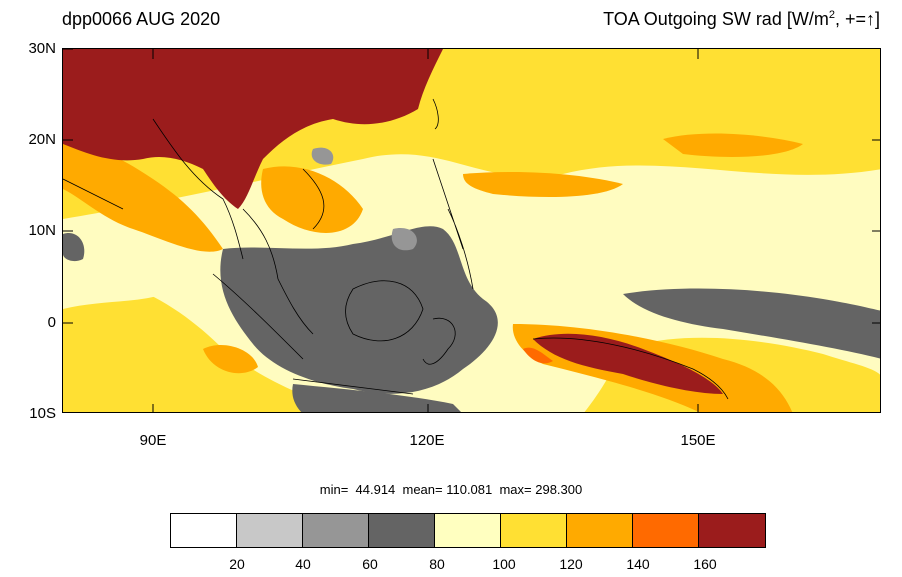 This screenshot has width=902, height=577. What do you see at coordinates (538, 355) in the screenshot?
I see `red-orange-png-edge` at bounding box center [538, 355].